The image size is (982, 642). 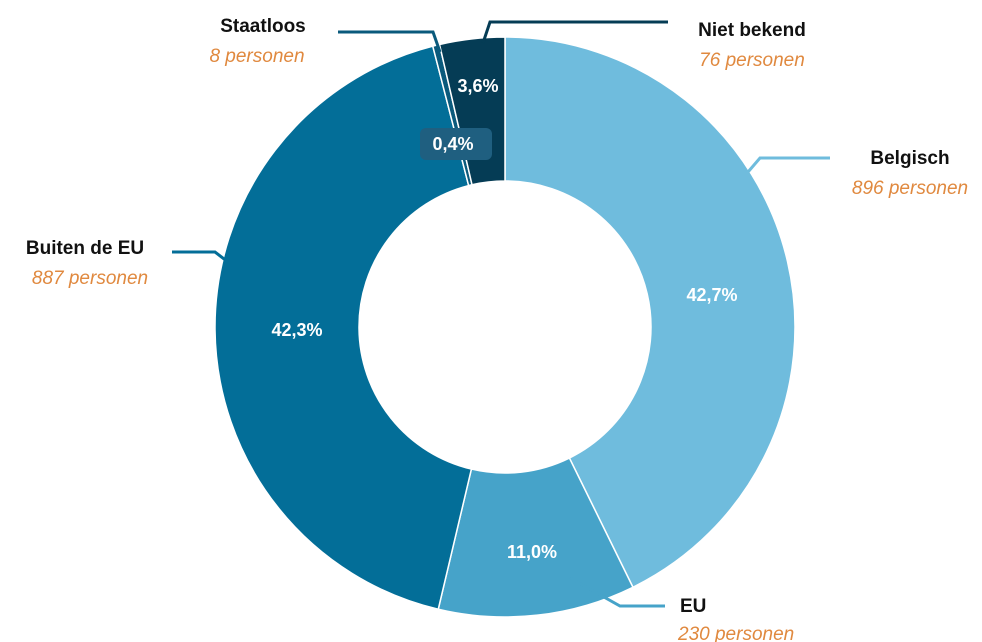 What do you see at coordinates (910, 188) in the screenshot?
I see `category-count-belgisch: 896 personen` at bounding box center [910, 188].